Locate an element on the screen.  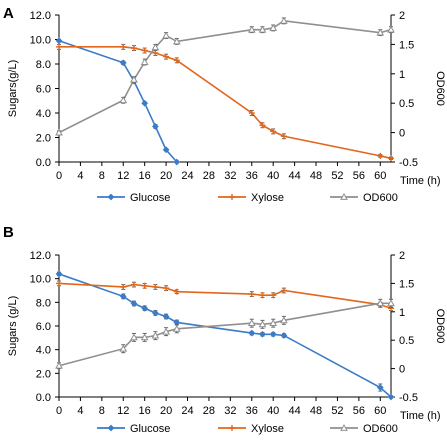
legend-label: OD600 is located at coordinates (380, 429).